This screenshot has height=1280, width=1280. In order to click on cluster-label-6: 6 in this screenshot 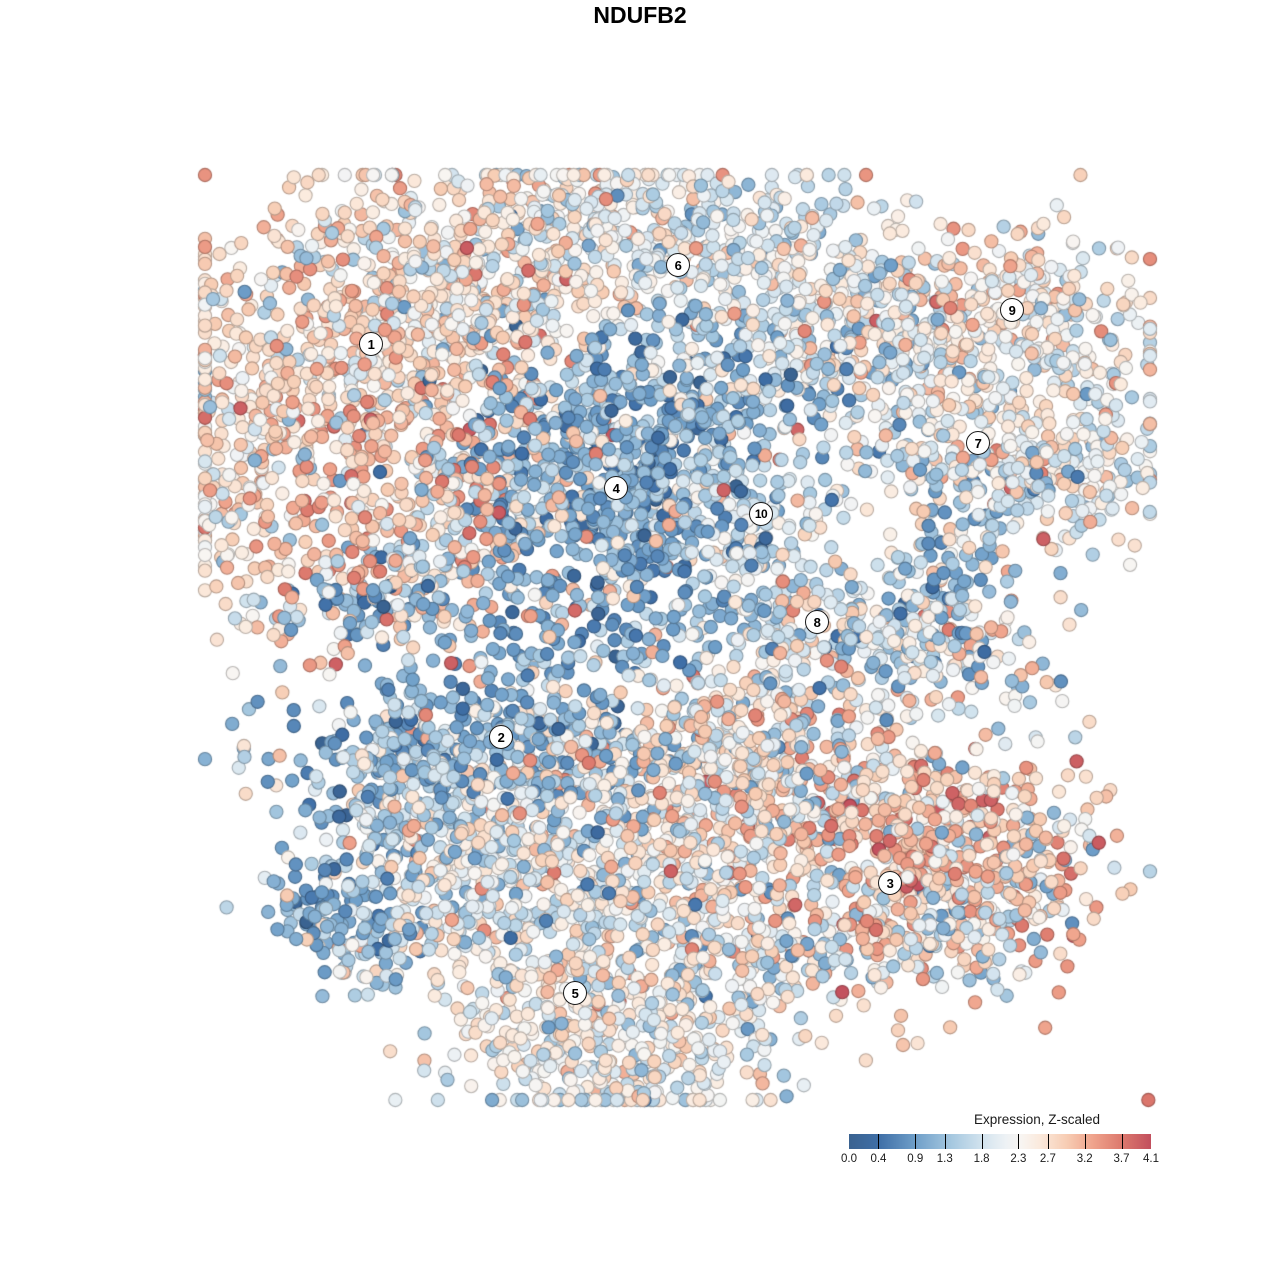, I will do `click(678, 265)`.